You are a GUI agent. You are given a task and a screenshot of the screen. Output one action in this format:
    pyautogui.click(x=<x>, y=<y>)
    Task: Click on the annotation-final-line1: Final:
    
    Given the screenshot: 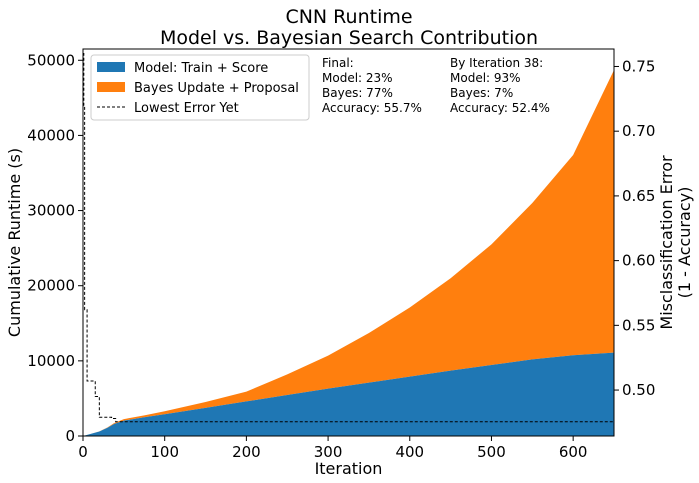 What is the action you would take?
    pyautogui.click(x=338, y=63)
    